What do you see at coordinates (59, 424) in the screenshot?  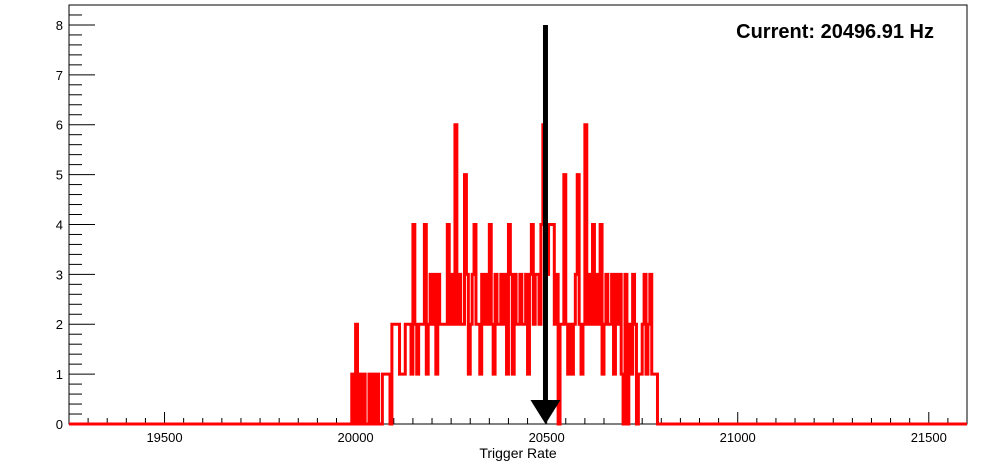 I see `y-tick-label: 0` at bounding box center [59, 424].